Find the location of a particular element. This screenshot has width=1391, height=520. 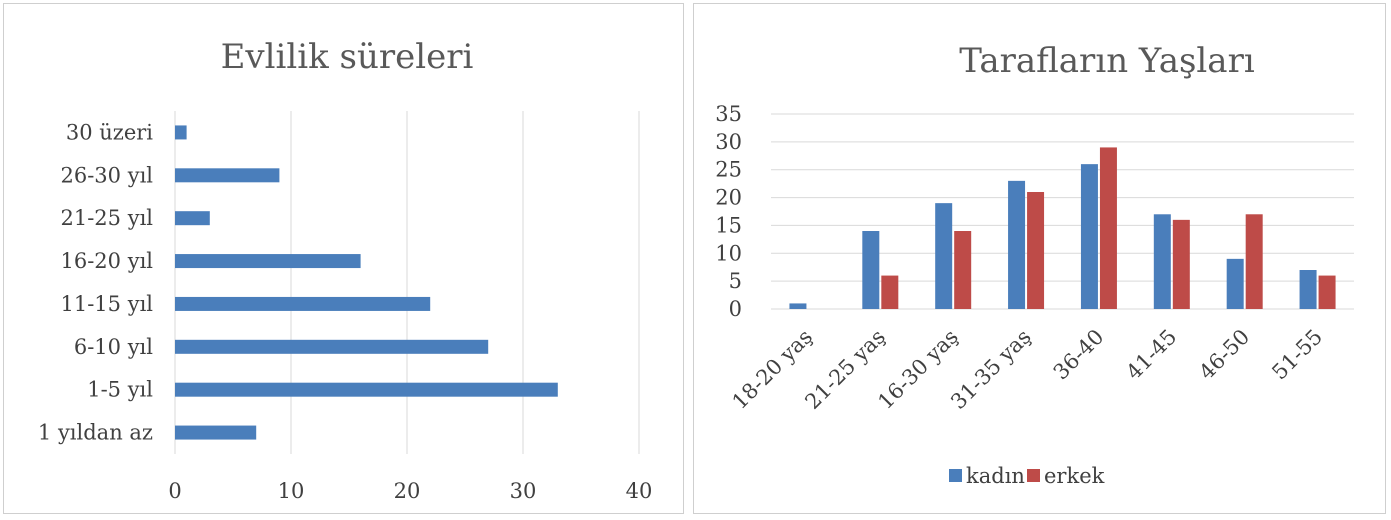

y-tick-label: 16-20 yıl is located at coordinates (106, 261).